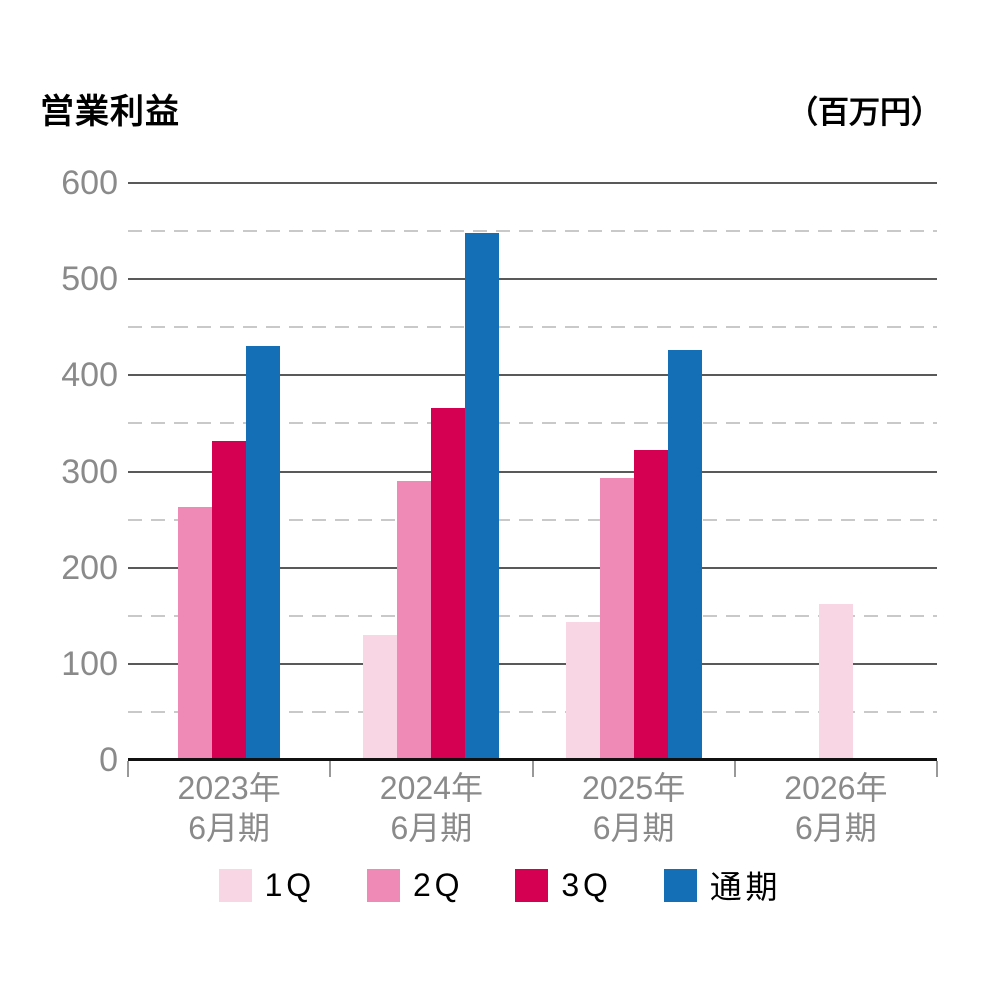  What do you see at coordinates (89, 567) in the screenshot?
I see `y-tick-label: 200` at bounding box center [89, 567].